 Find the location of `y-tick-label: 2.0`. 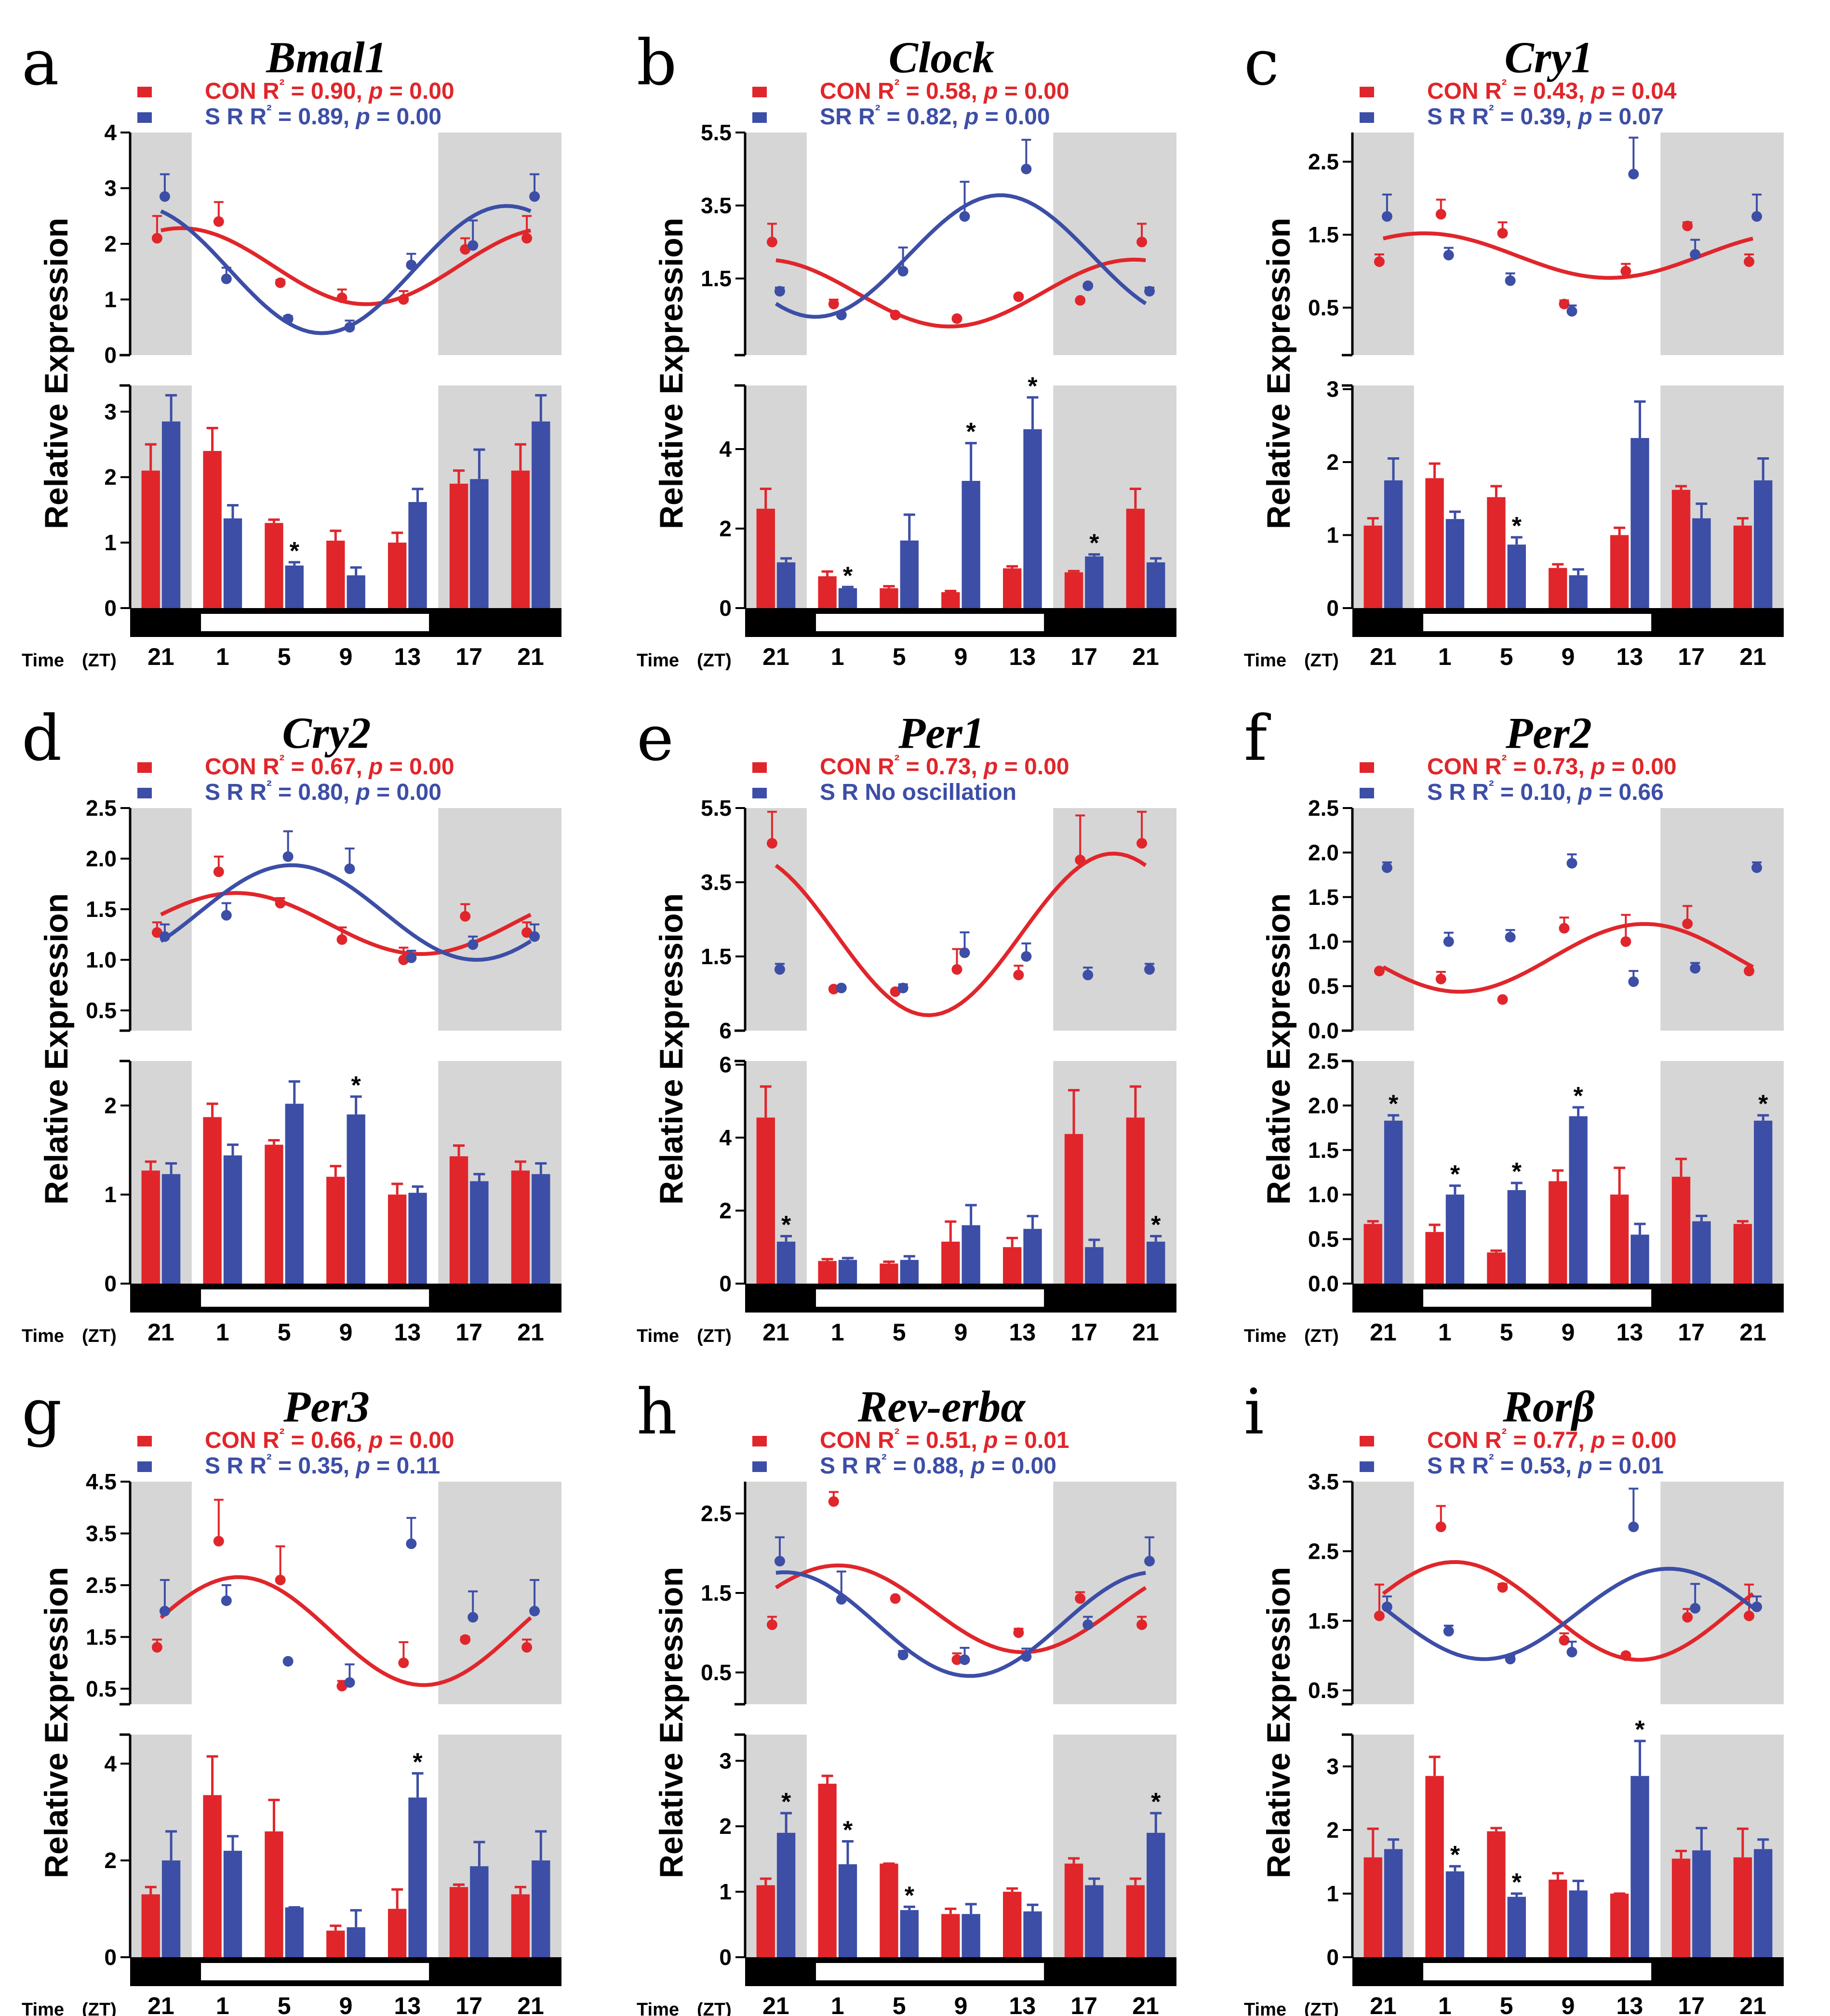

y-tick-label: 2.0 is located at coordinates (102, 858).